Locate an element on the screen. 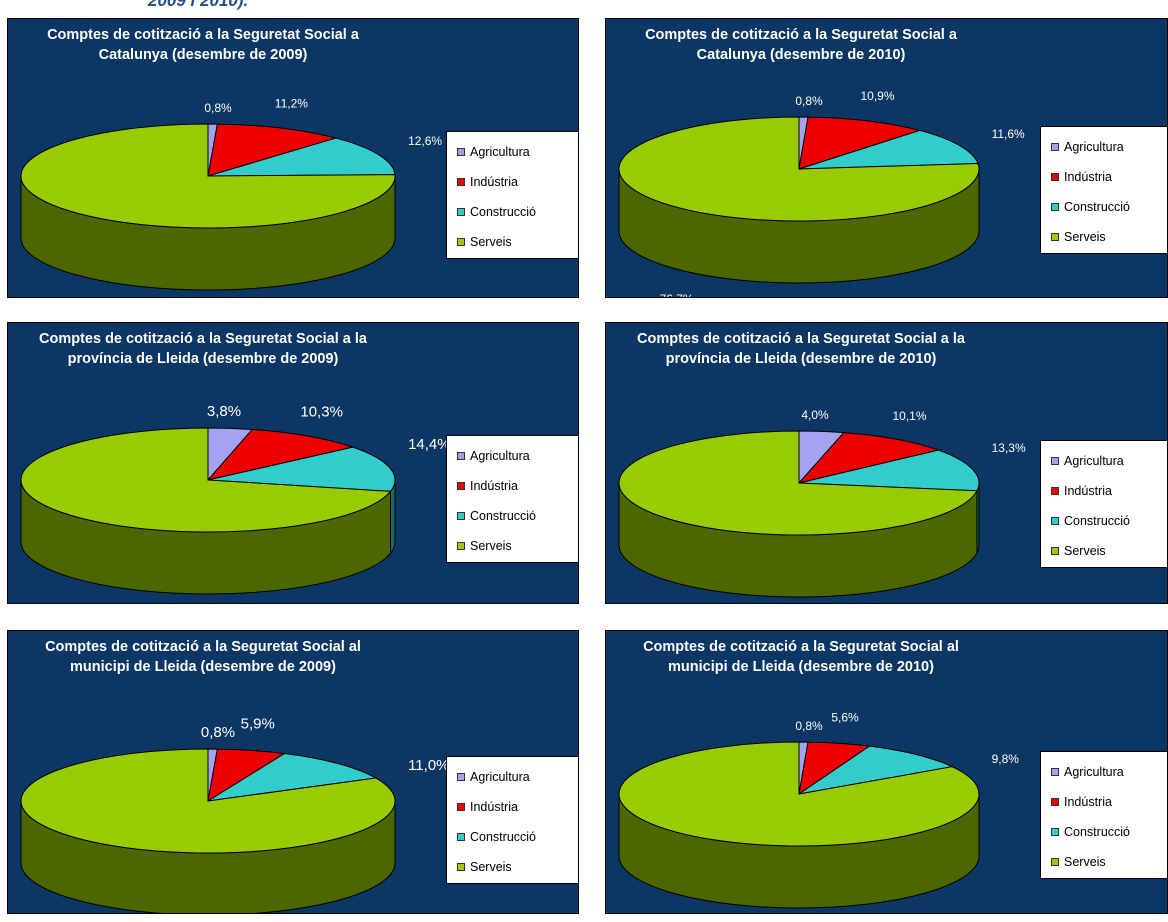  data-label-agricultura: 4,0% is located at coordinates (815, 415).